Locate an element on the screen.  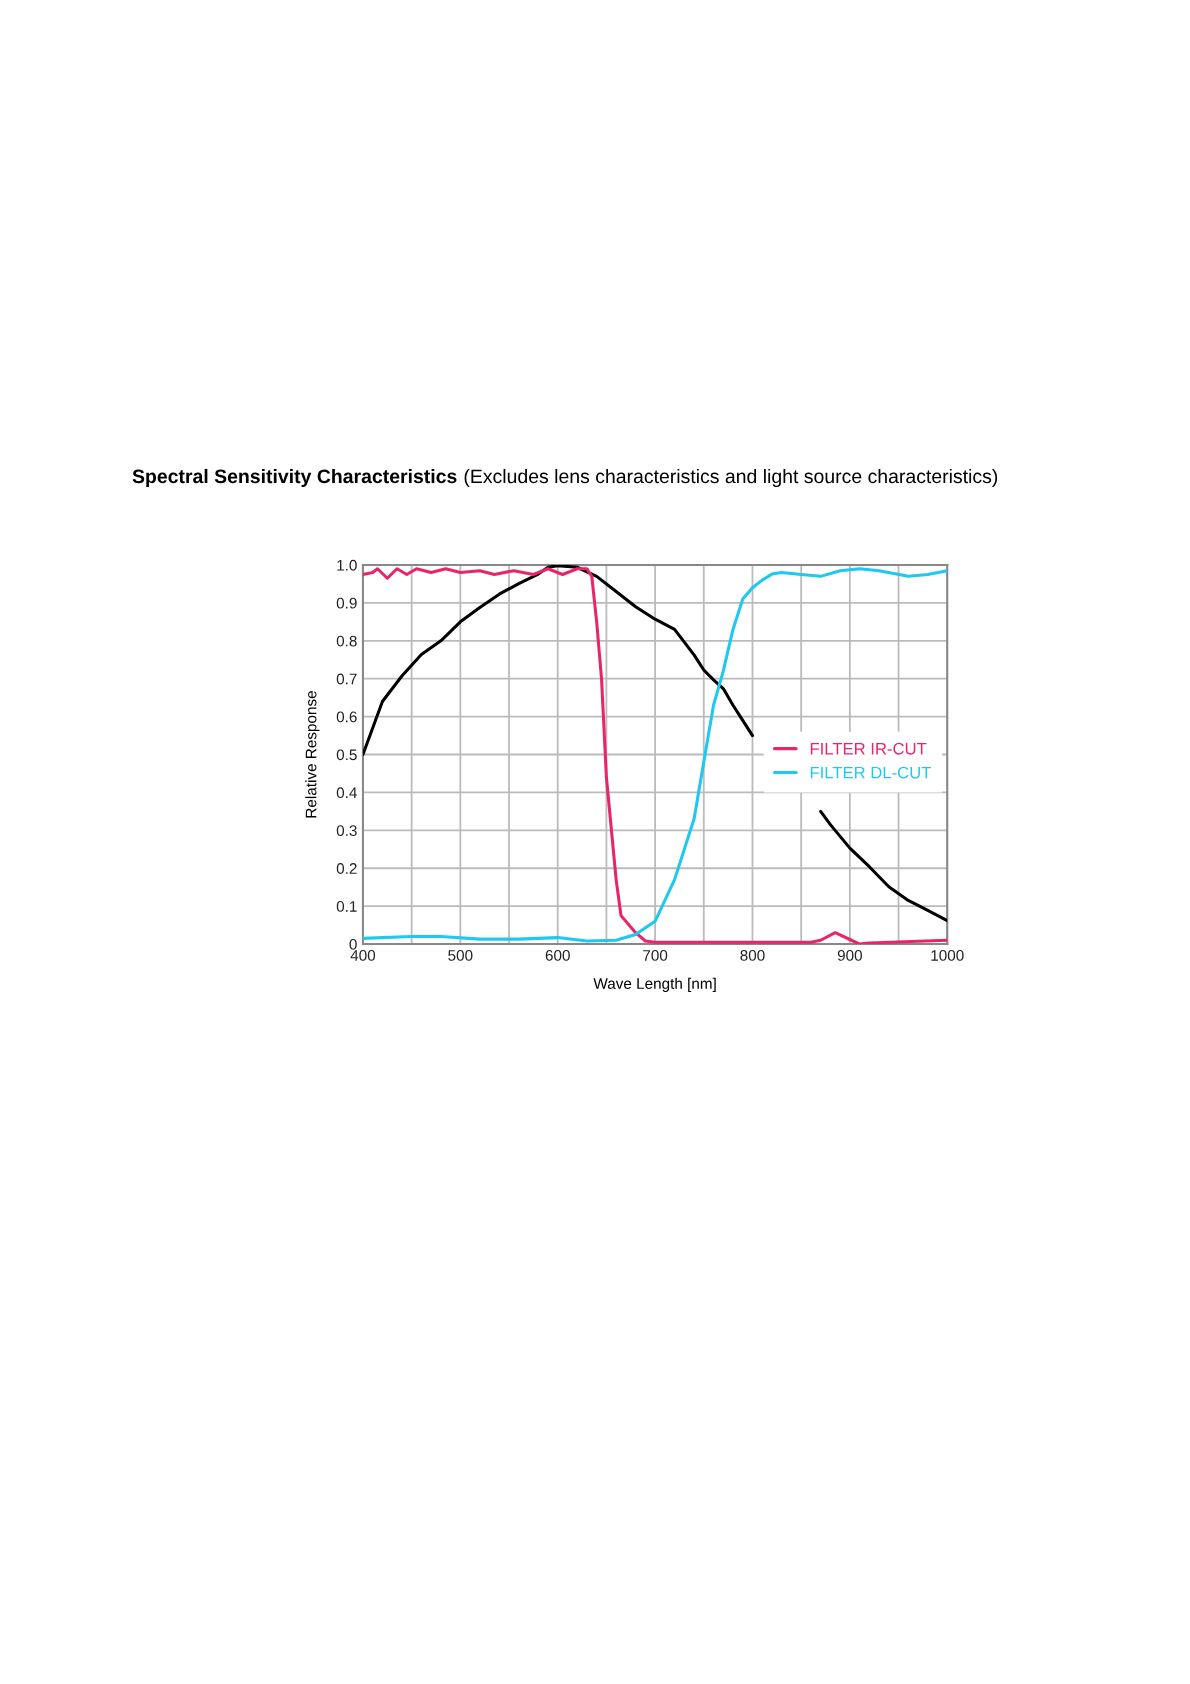
x-axis-title: Wave Length [nm] is located at coordinates (654, 984).